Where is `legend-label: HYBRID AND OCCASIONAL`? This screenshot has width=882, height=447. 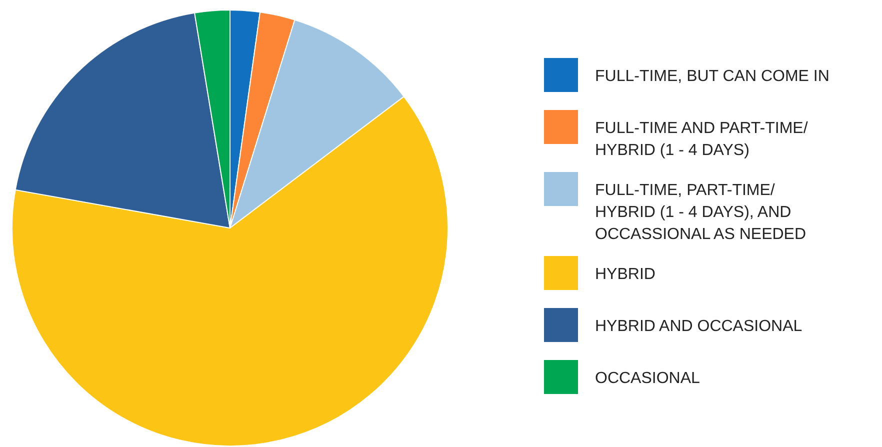 legend-label: HYBRID AND OCCASIONAL is located at coordinates (698, 326).